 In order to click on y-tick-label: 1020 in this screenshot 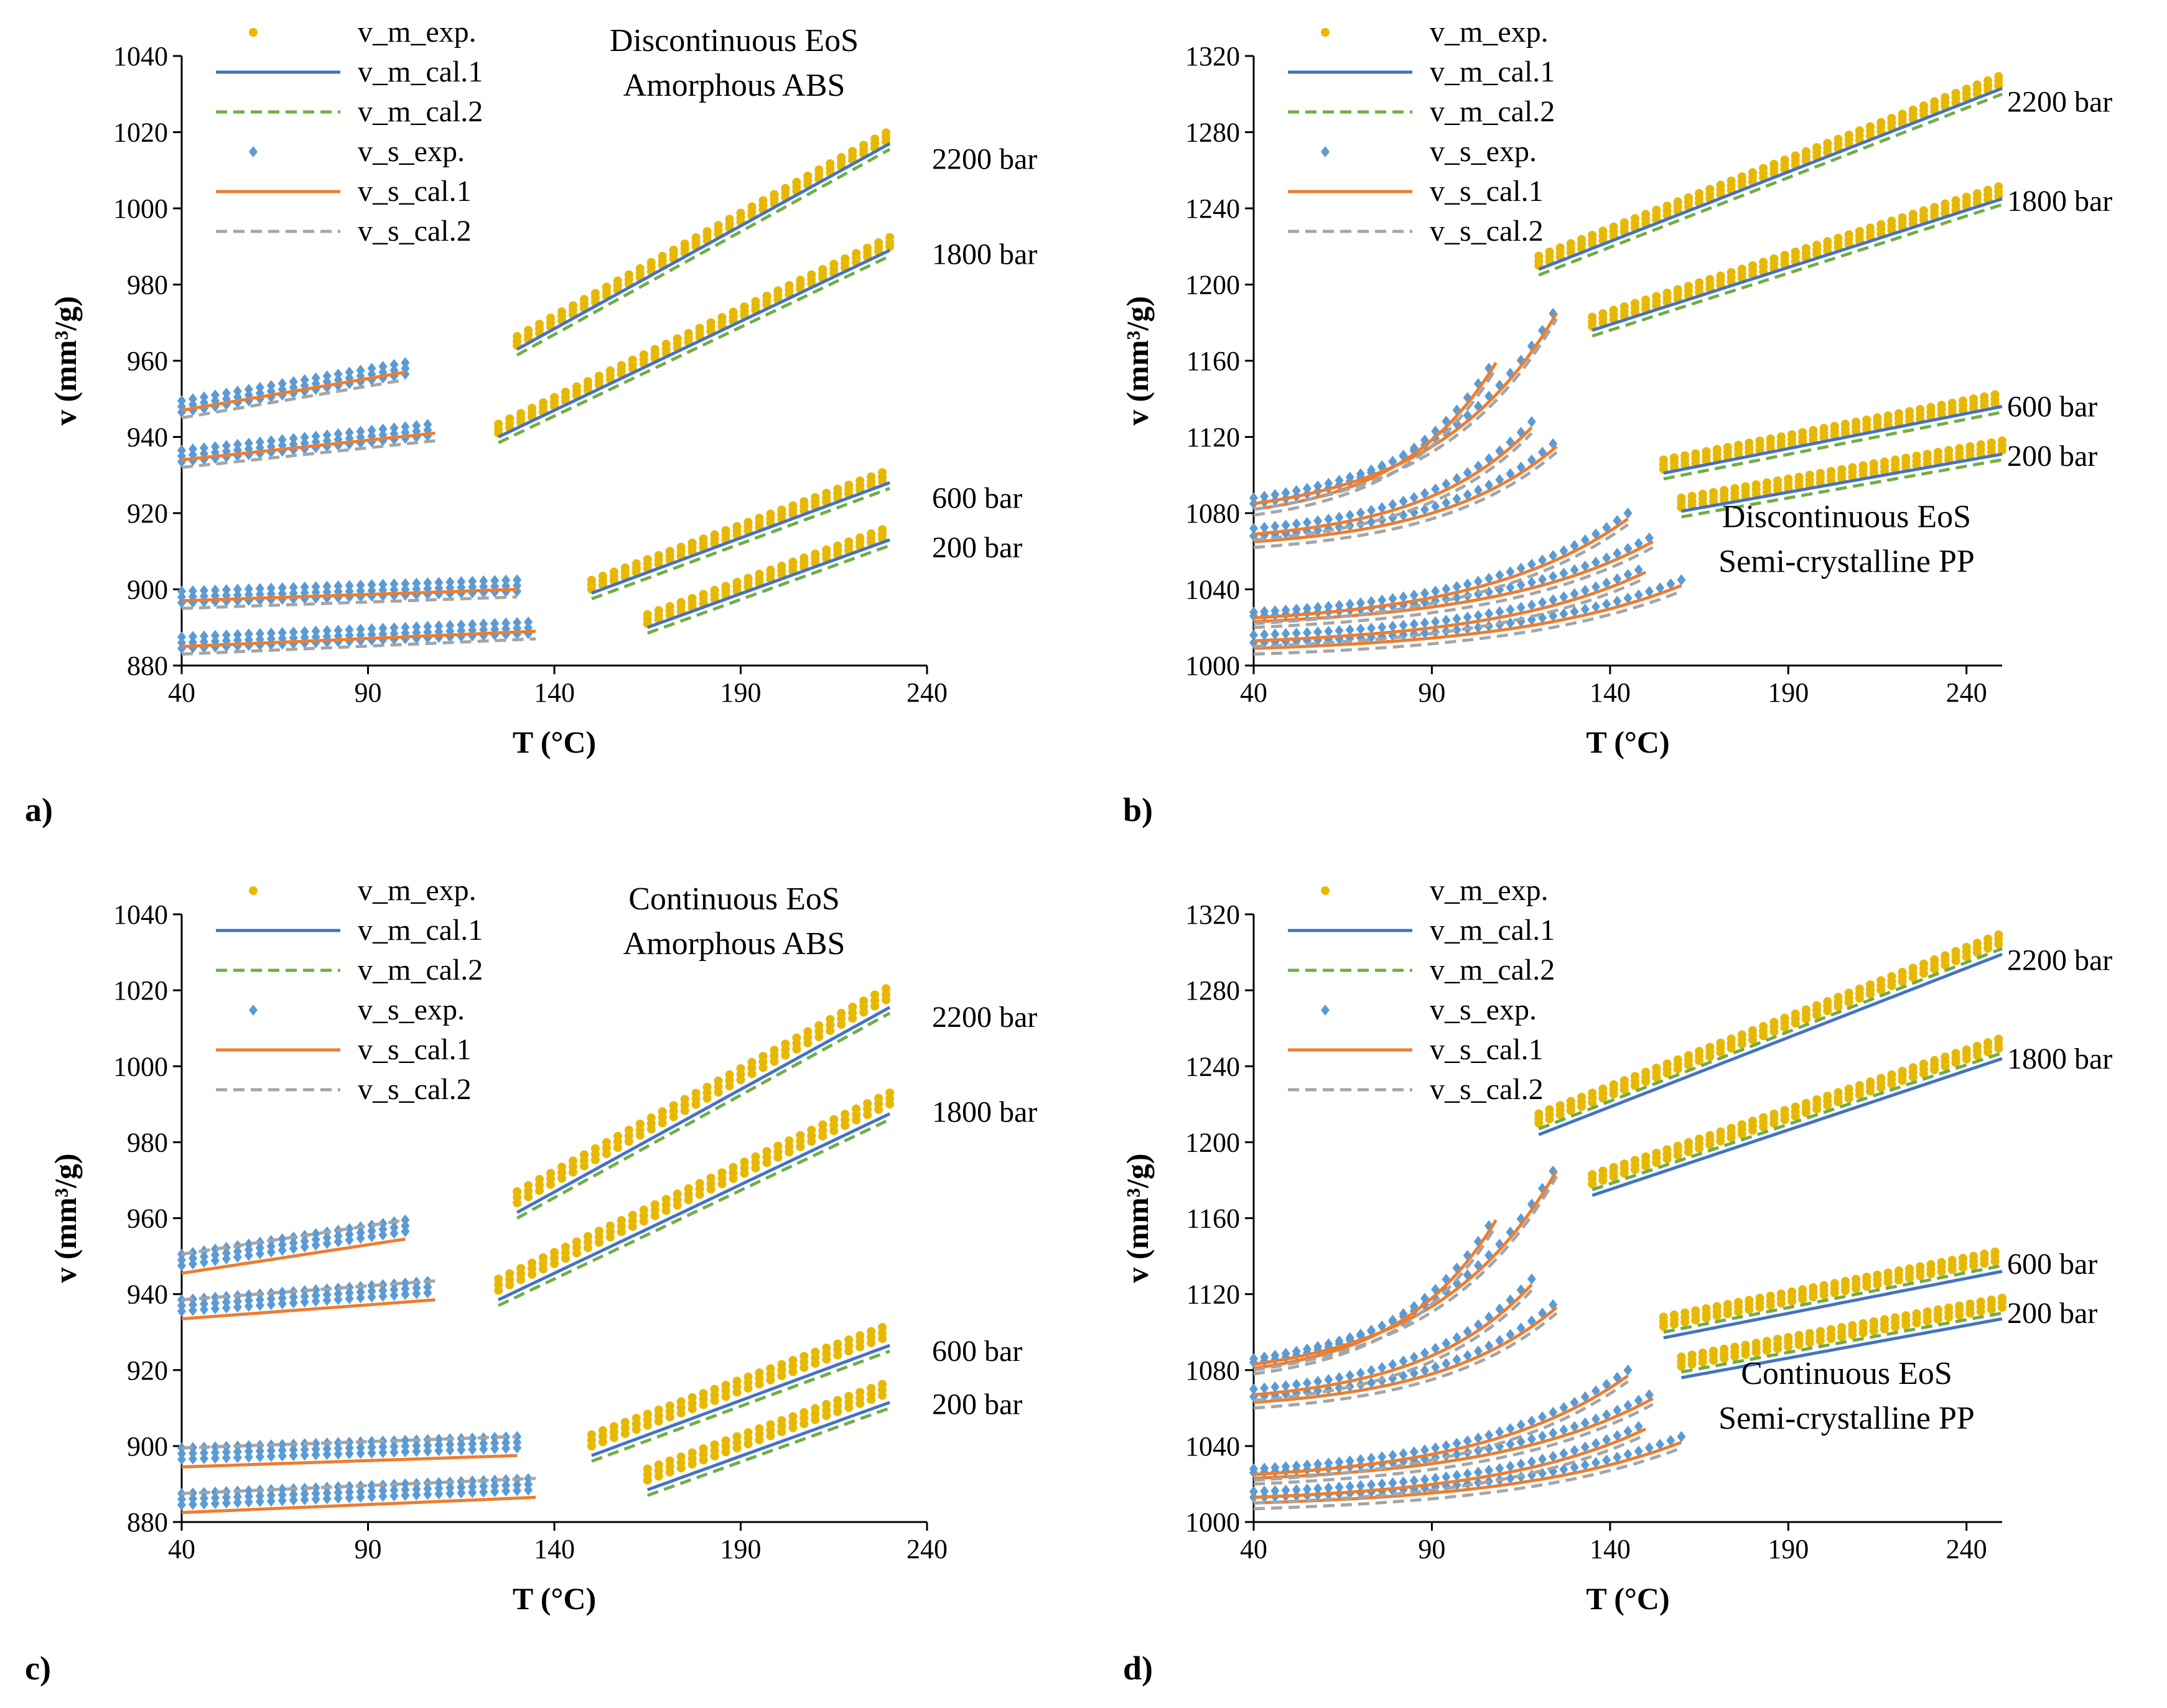, I will do `click(140, 990)`.